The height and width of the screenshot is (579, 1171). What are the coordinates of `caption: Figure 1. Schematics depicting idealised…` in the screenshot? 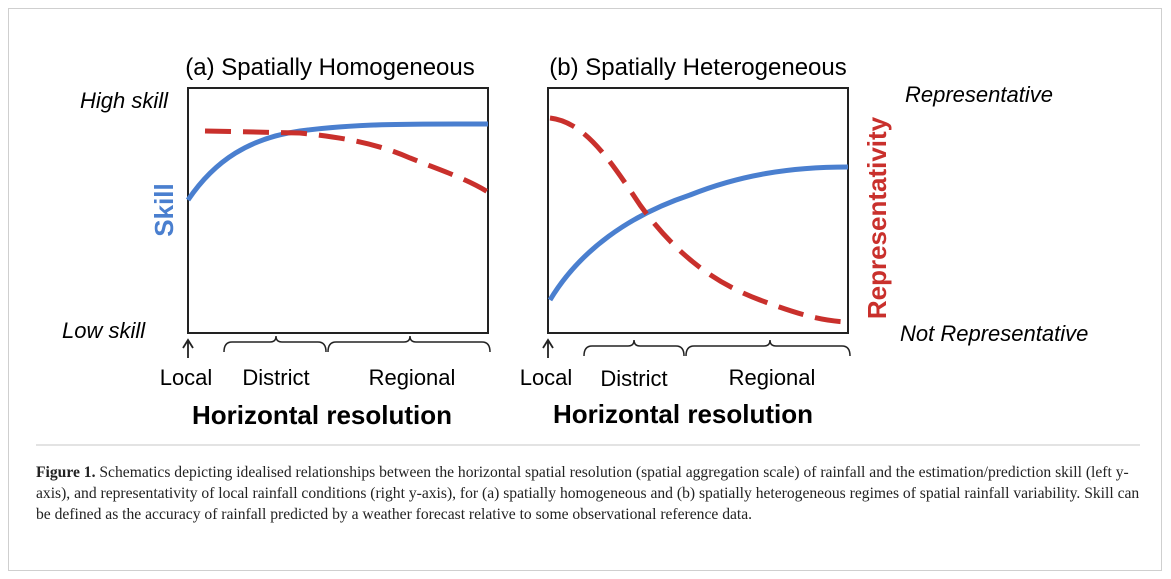 It's located at (591, 493).